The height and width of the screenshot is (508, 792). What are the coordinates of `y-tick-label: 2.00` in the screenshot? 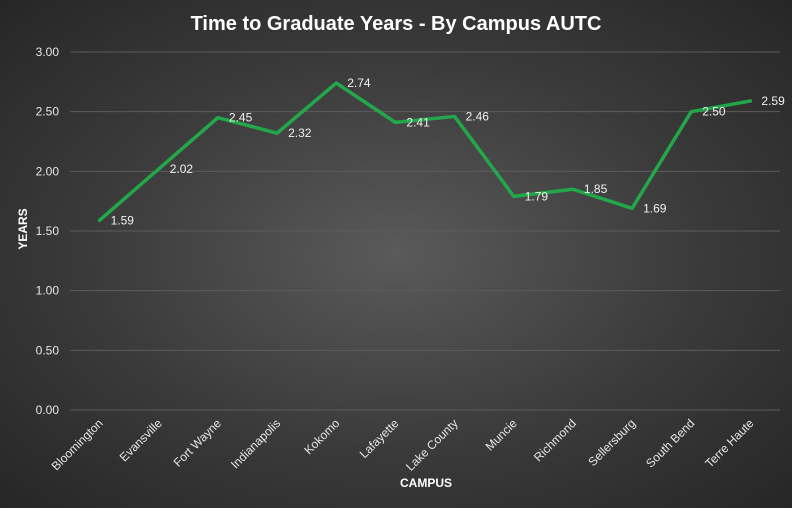 It's located at (48, 171).